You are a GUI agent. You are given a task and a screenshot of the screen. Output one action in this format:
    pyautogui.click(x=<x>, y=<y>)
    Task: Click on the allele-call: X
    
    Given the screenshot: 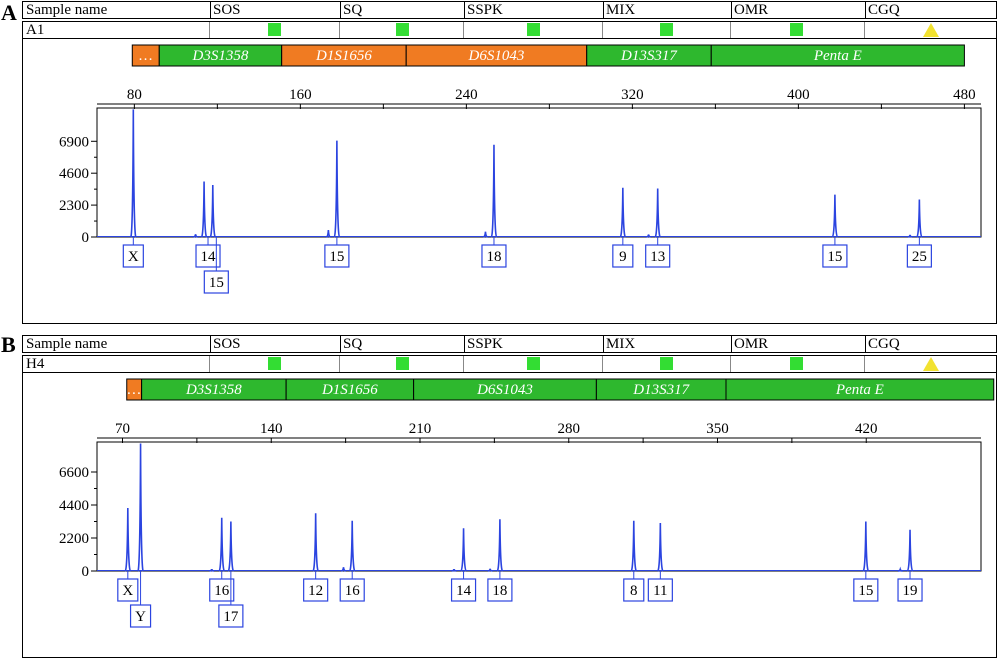 What is the action you would take?
    pyautogui.click(x=128, y=586)
    